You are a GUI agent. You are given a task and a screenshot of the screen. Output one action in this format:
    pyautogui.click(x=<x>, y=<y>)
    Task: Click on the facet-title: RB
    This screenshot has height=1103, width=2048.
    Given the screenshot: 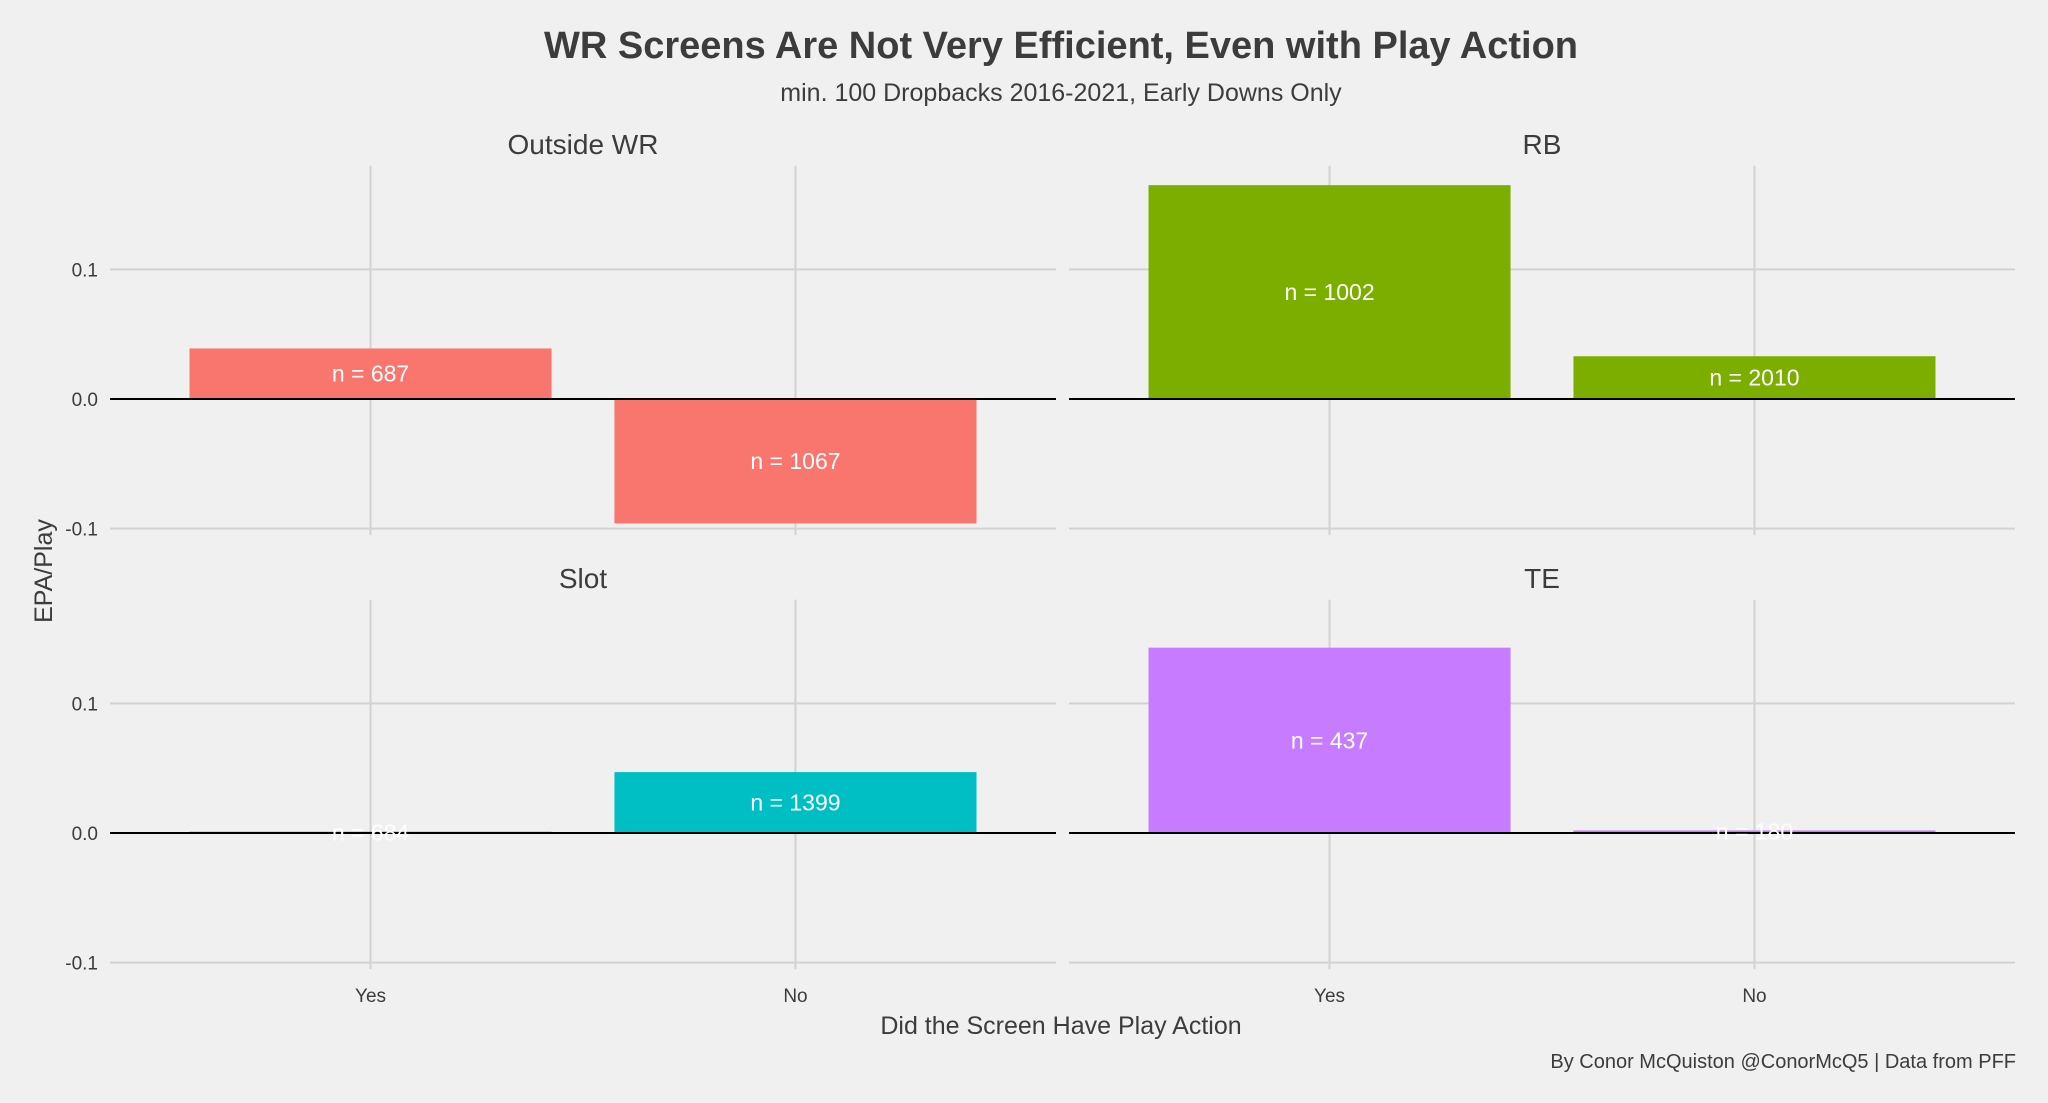 What is the action you would take?
    pyautogui.click(x=1542, y=144)
    